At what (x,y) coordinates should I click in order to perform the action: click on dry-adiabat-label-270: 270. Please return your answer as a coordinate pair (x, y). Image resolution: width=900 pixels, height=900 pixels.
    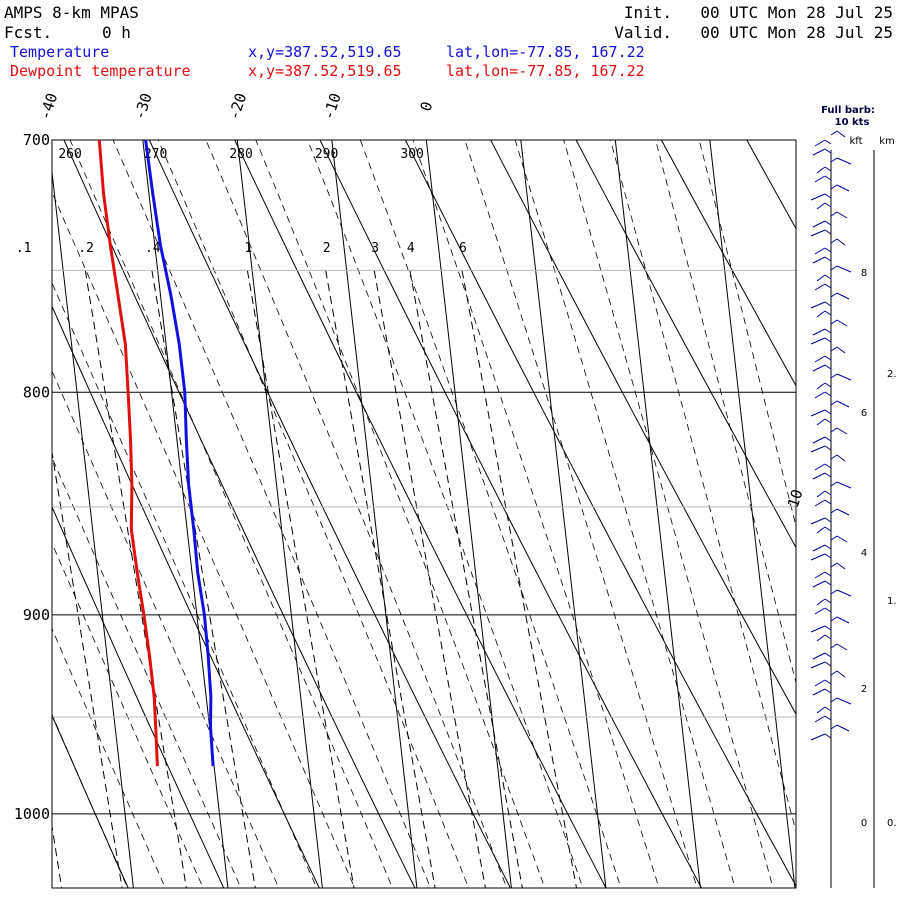
    Looking at the image, I should click on (155, 154).